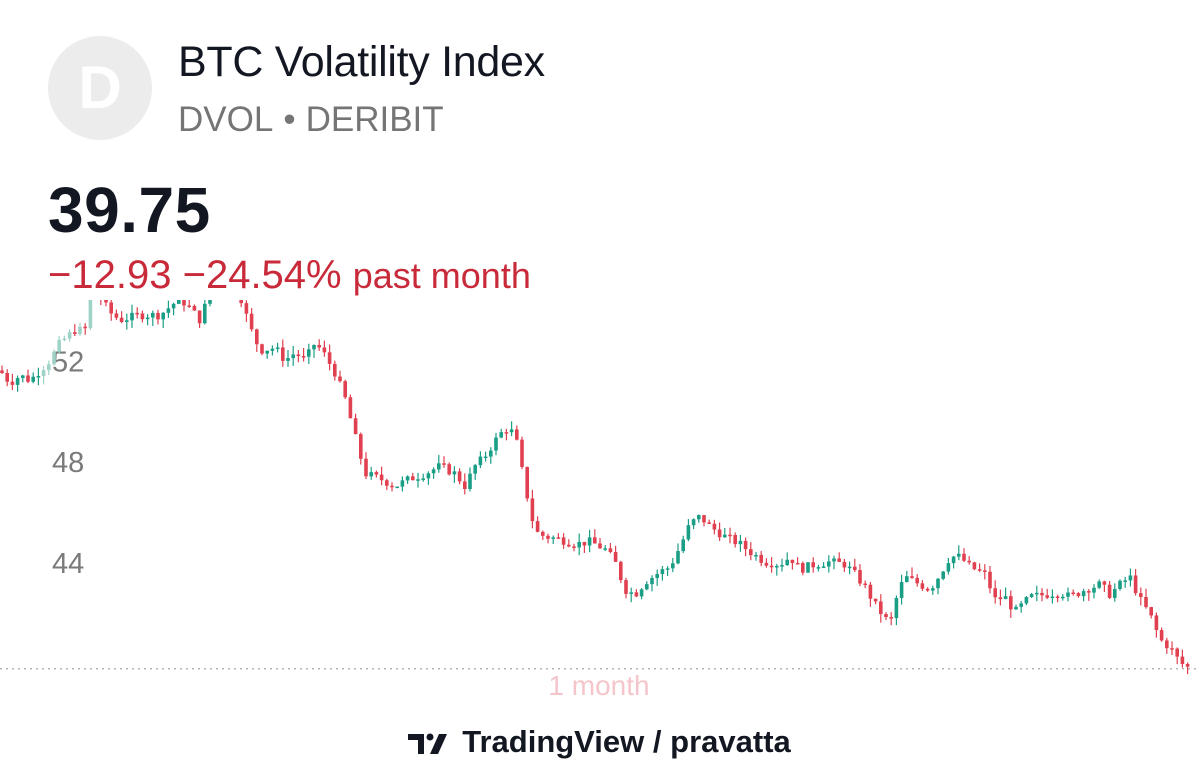 The height and width of the screenshot is (779, 1199). I want to click on time-range-label: 1 month, so click(598, 685).